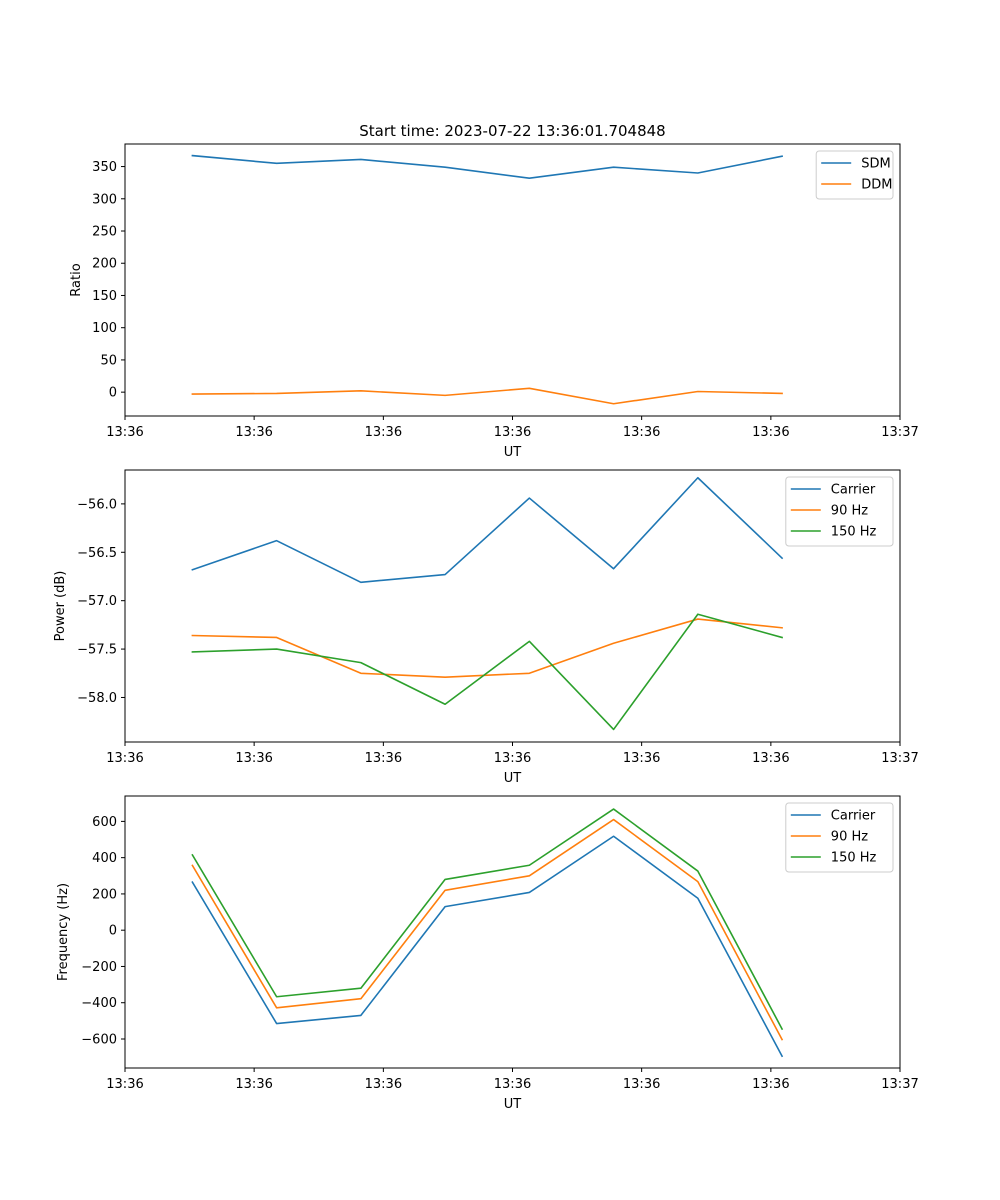 This screenshot has width=1000, height=1200. I want to click on power-legend-frame, so click(839, 511).